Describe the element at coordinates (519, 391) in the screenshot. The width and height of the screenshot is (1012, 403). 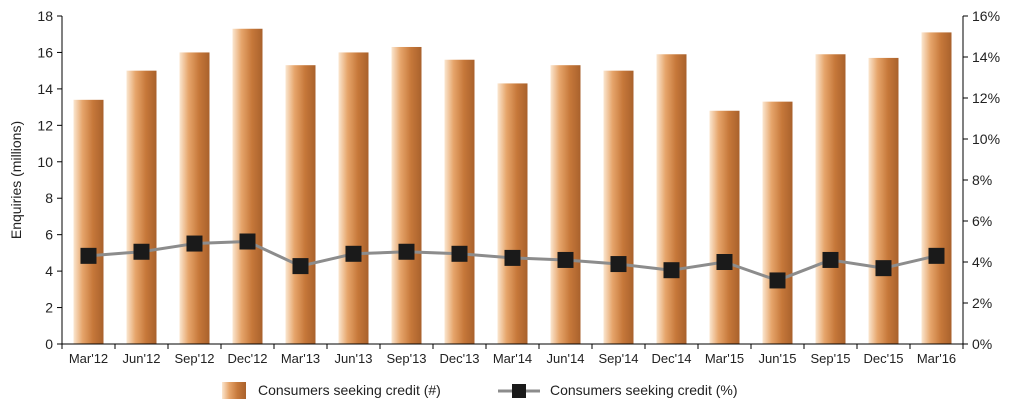
I see `legend-swatch-marker` at that location.